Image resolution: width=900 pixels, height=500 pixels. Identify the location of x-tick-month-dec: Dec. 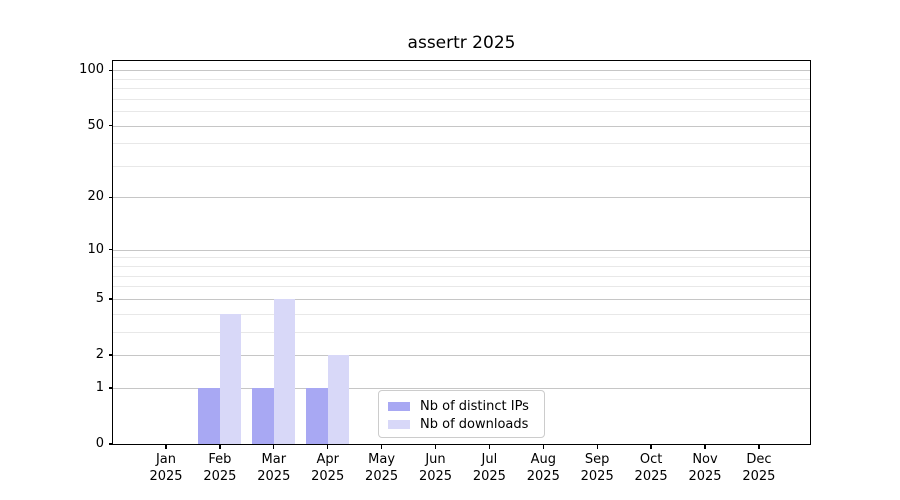
(759, 459).